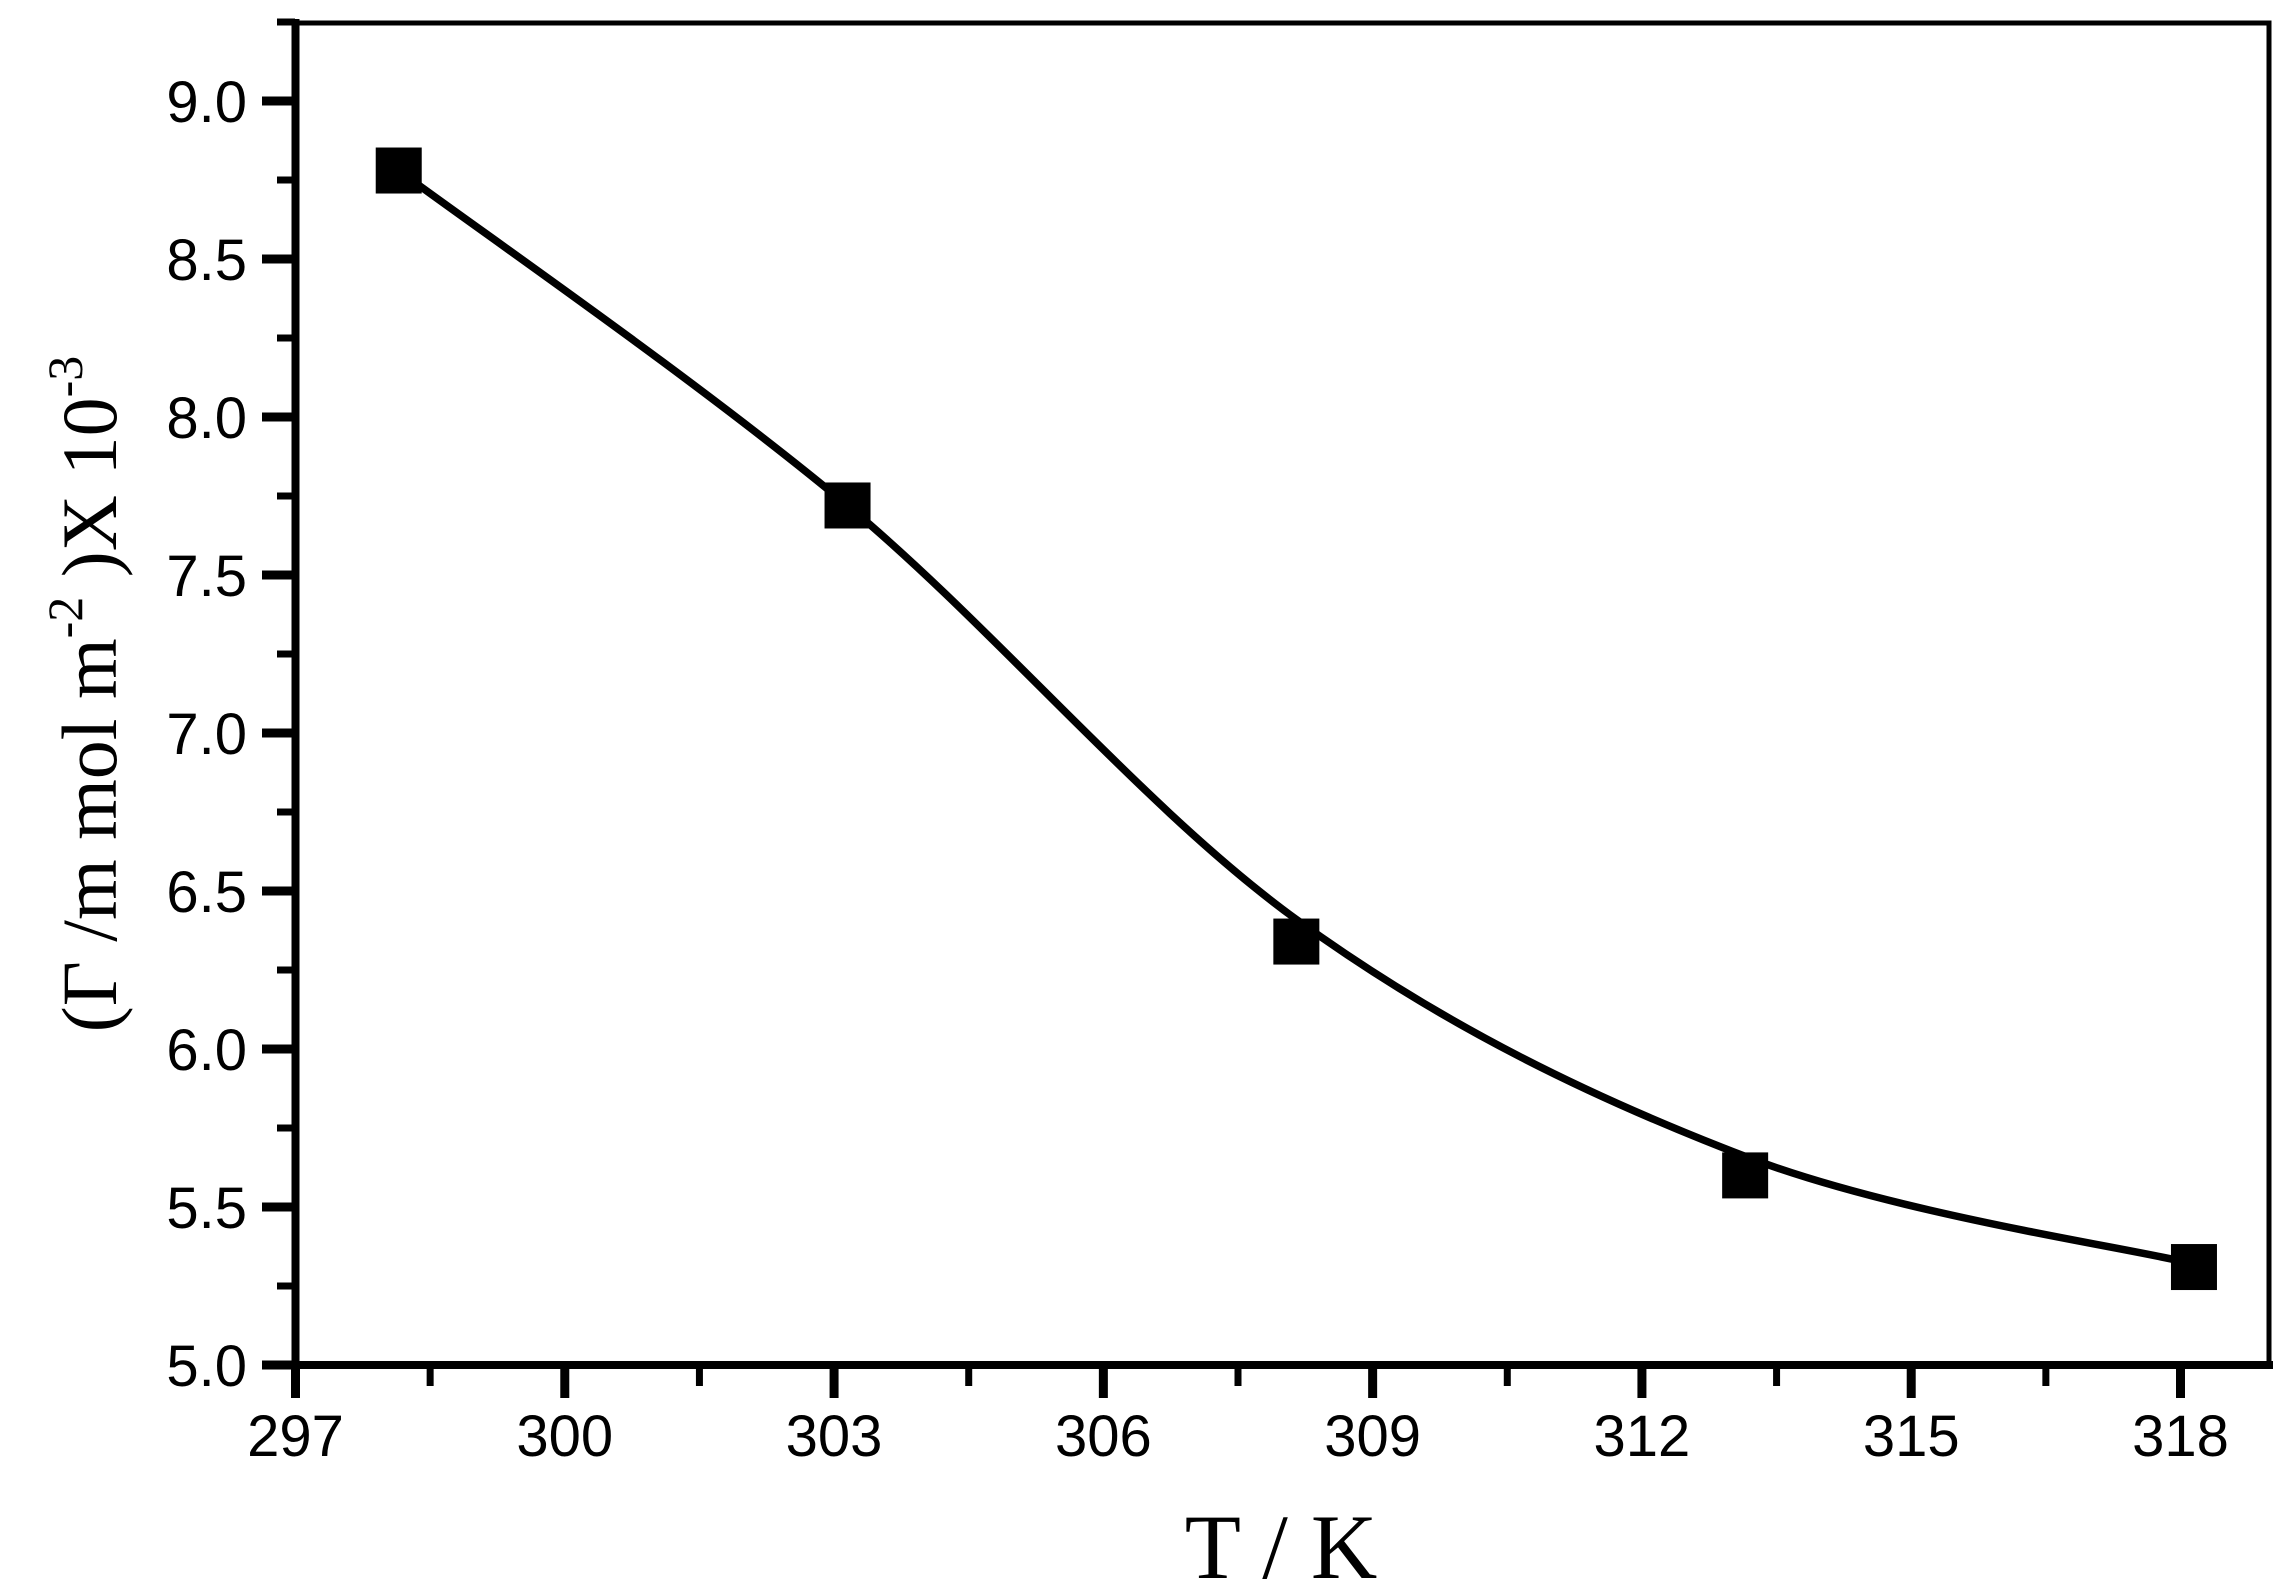 This screenshot has width=2291, height=1593. I want to click on y-tick-label: 6.5, so click(206, 892).